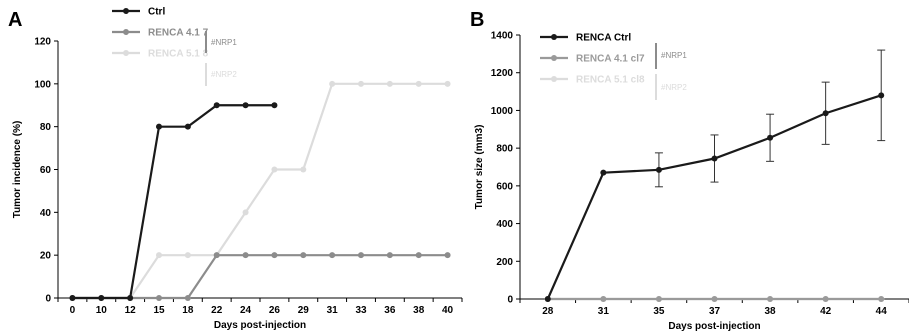  Describe the element at coordinates (504, 149) in the screenshot. I see `y-tick-label: 800` at that location.